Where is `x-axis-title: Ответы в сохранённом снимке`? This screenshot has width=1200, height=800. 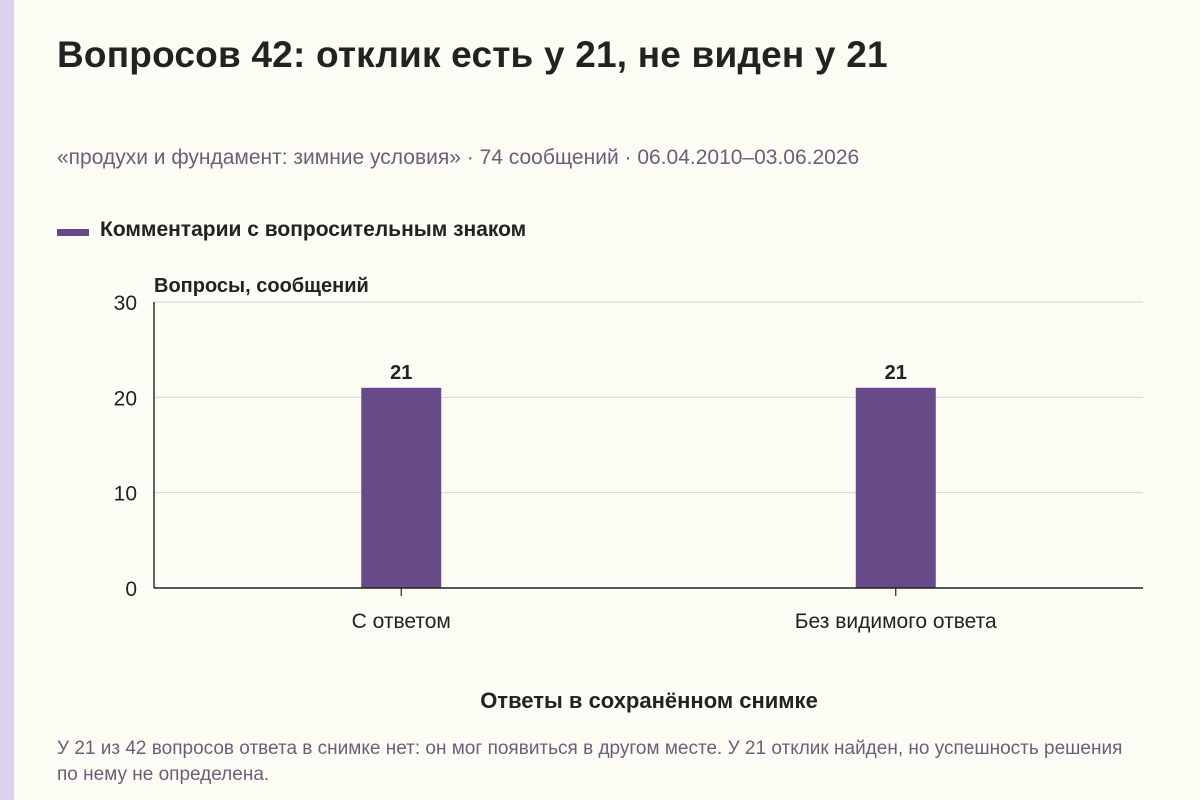
x-axis-title: Ответы в сохранённом снимке is located at coordinates (649, 700).